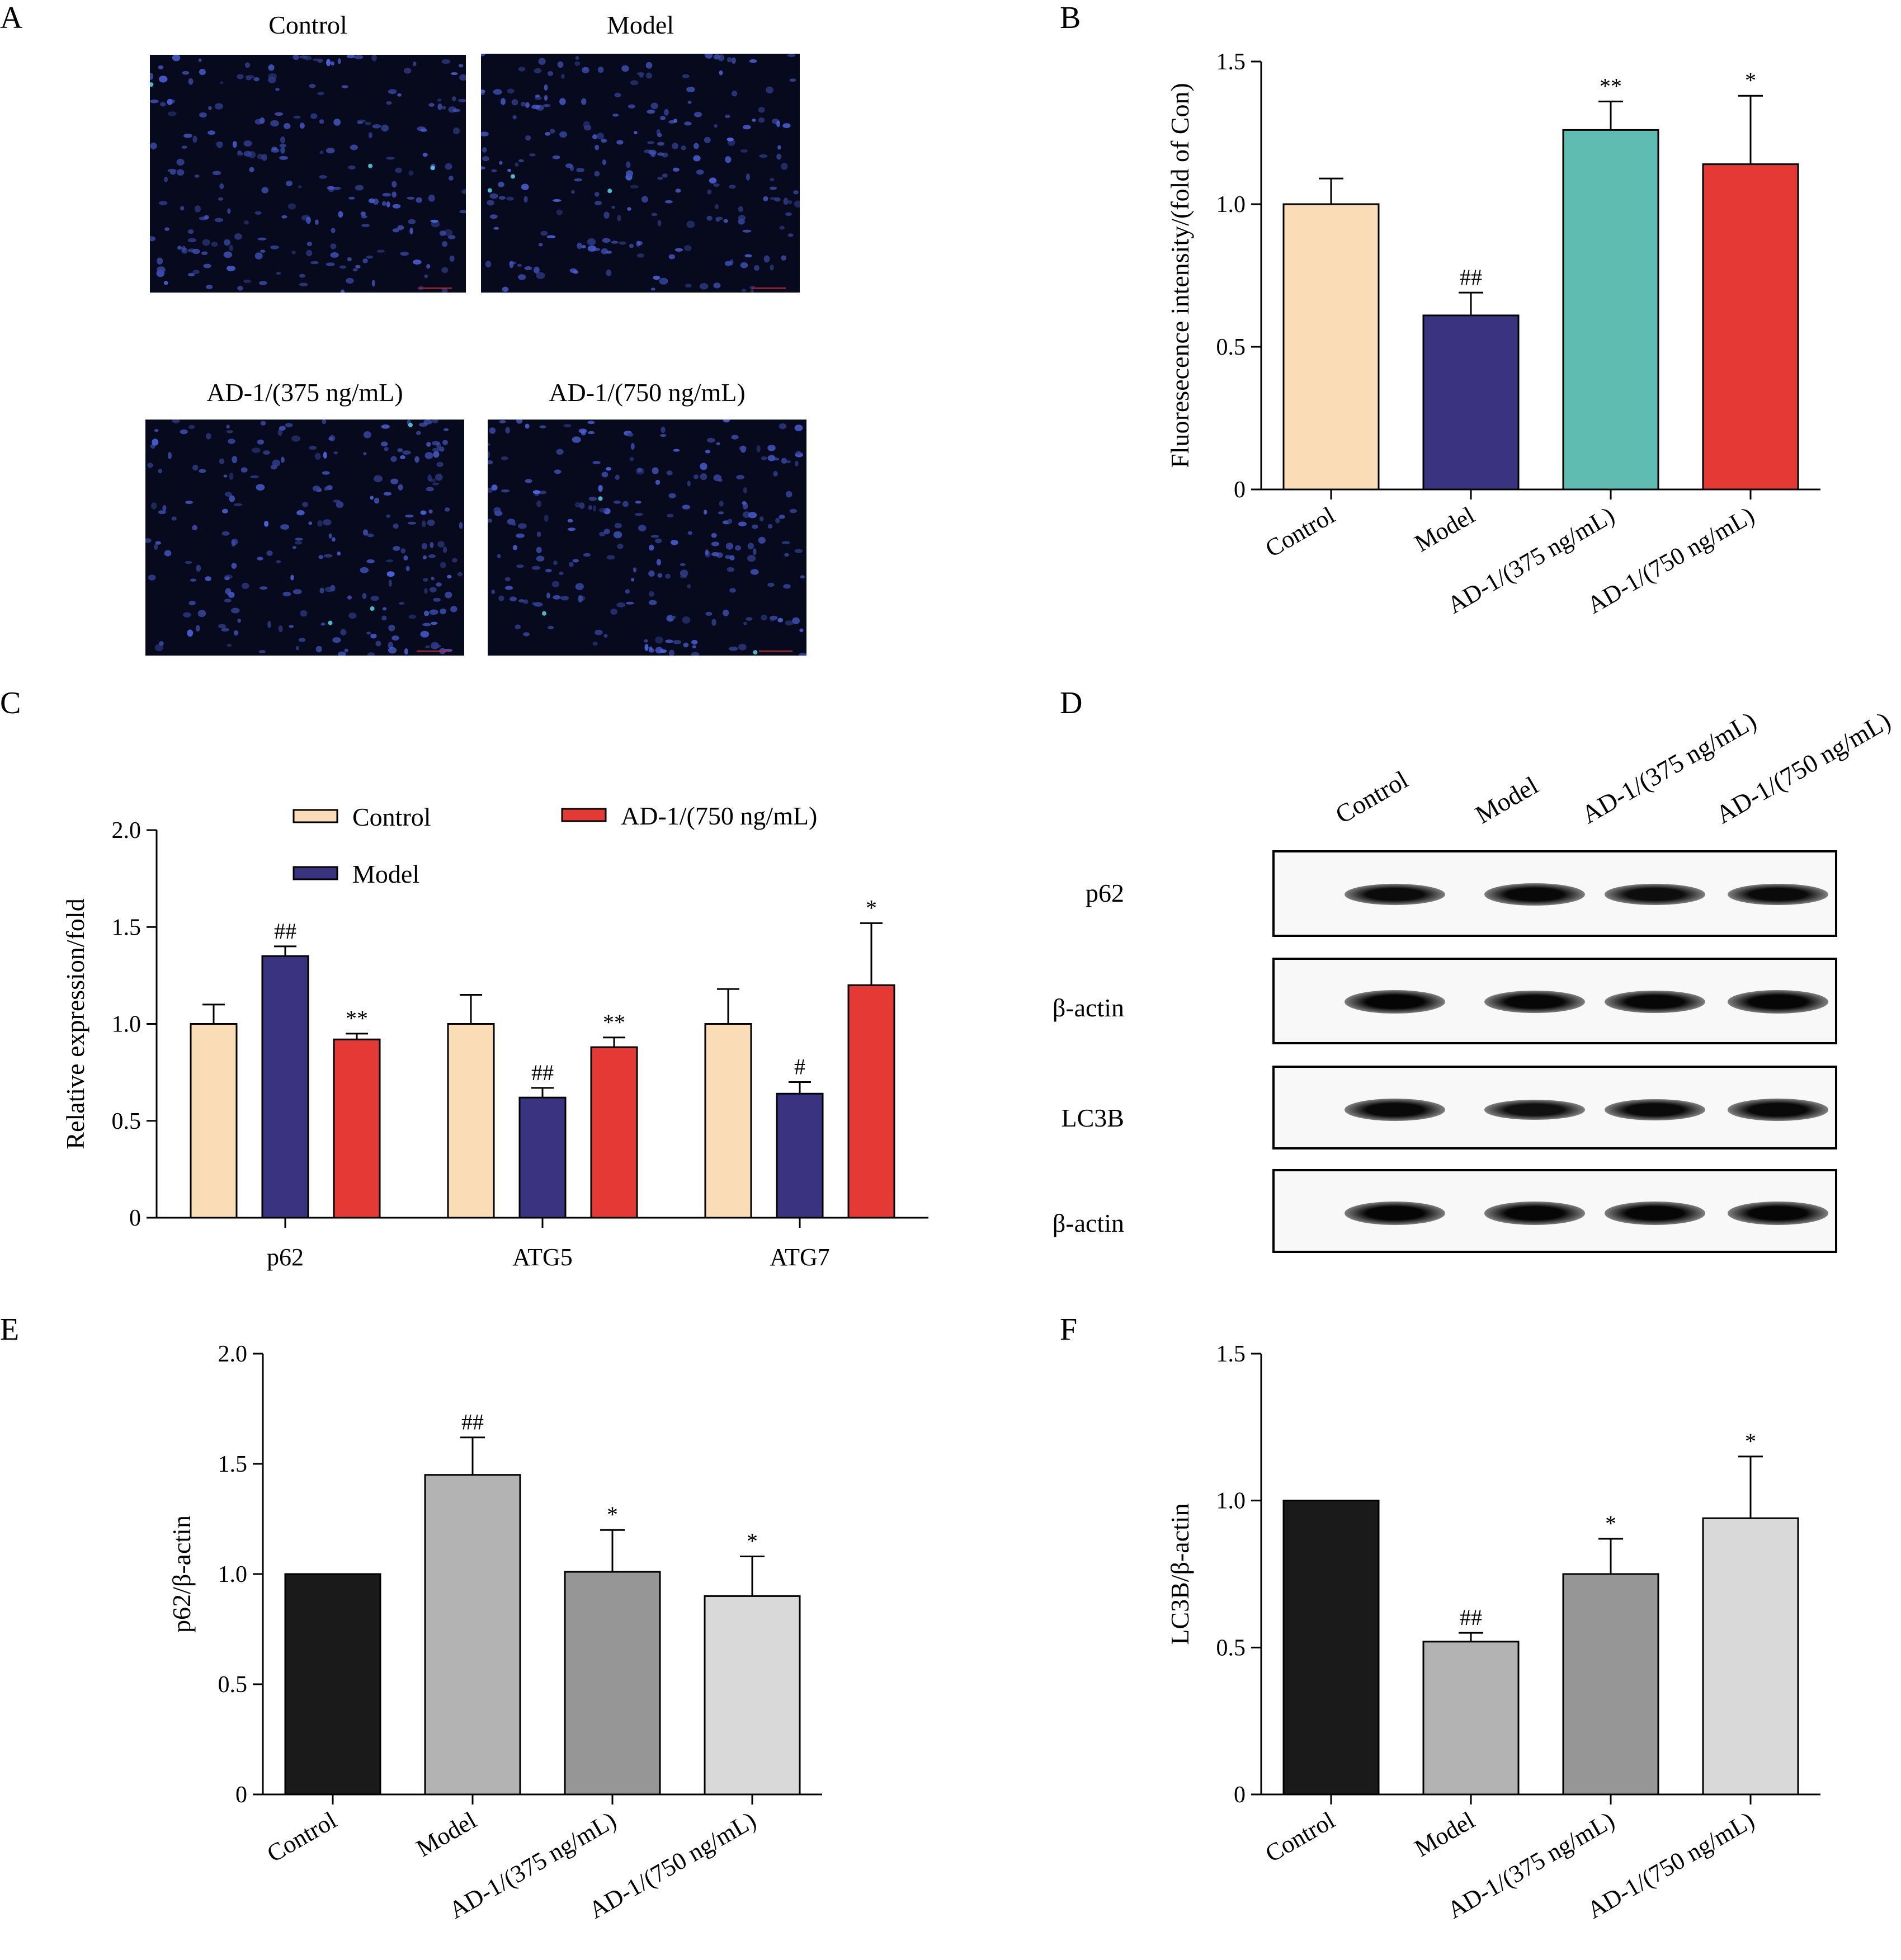  What do you see at coordinates (640, 25) in the screenshot?
I see `micrograph-label: Model` at bounding box center [640, 25].